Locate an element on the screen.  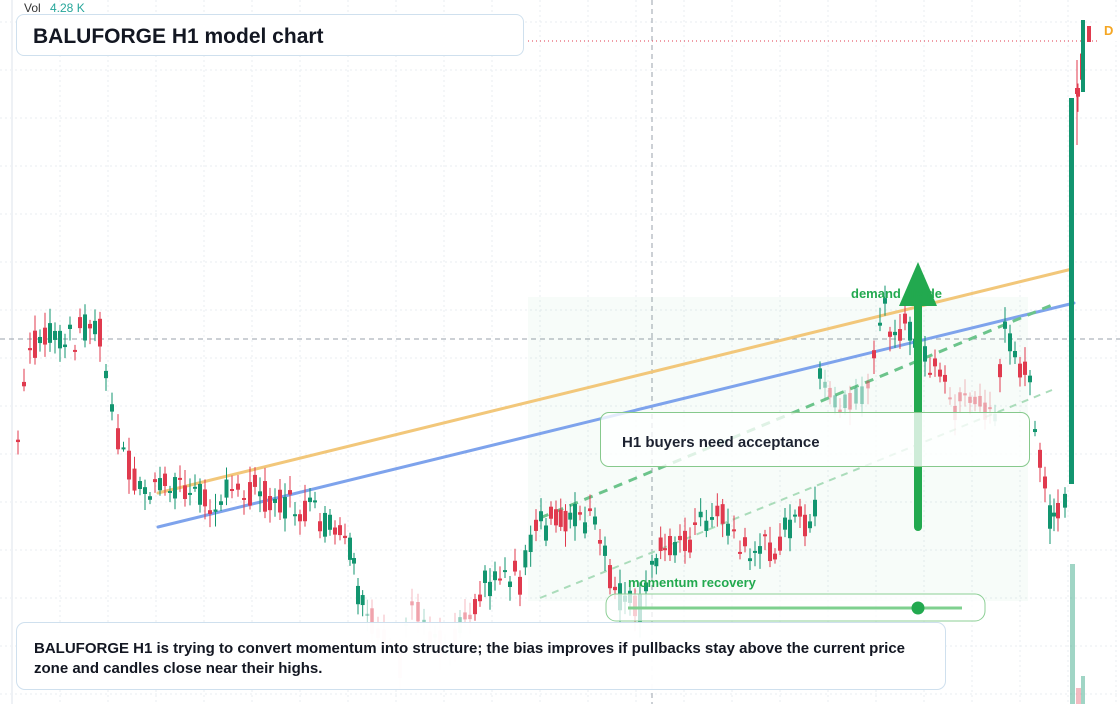
dividend-badge: D is located at coordinates (1108, 31).